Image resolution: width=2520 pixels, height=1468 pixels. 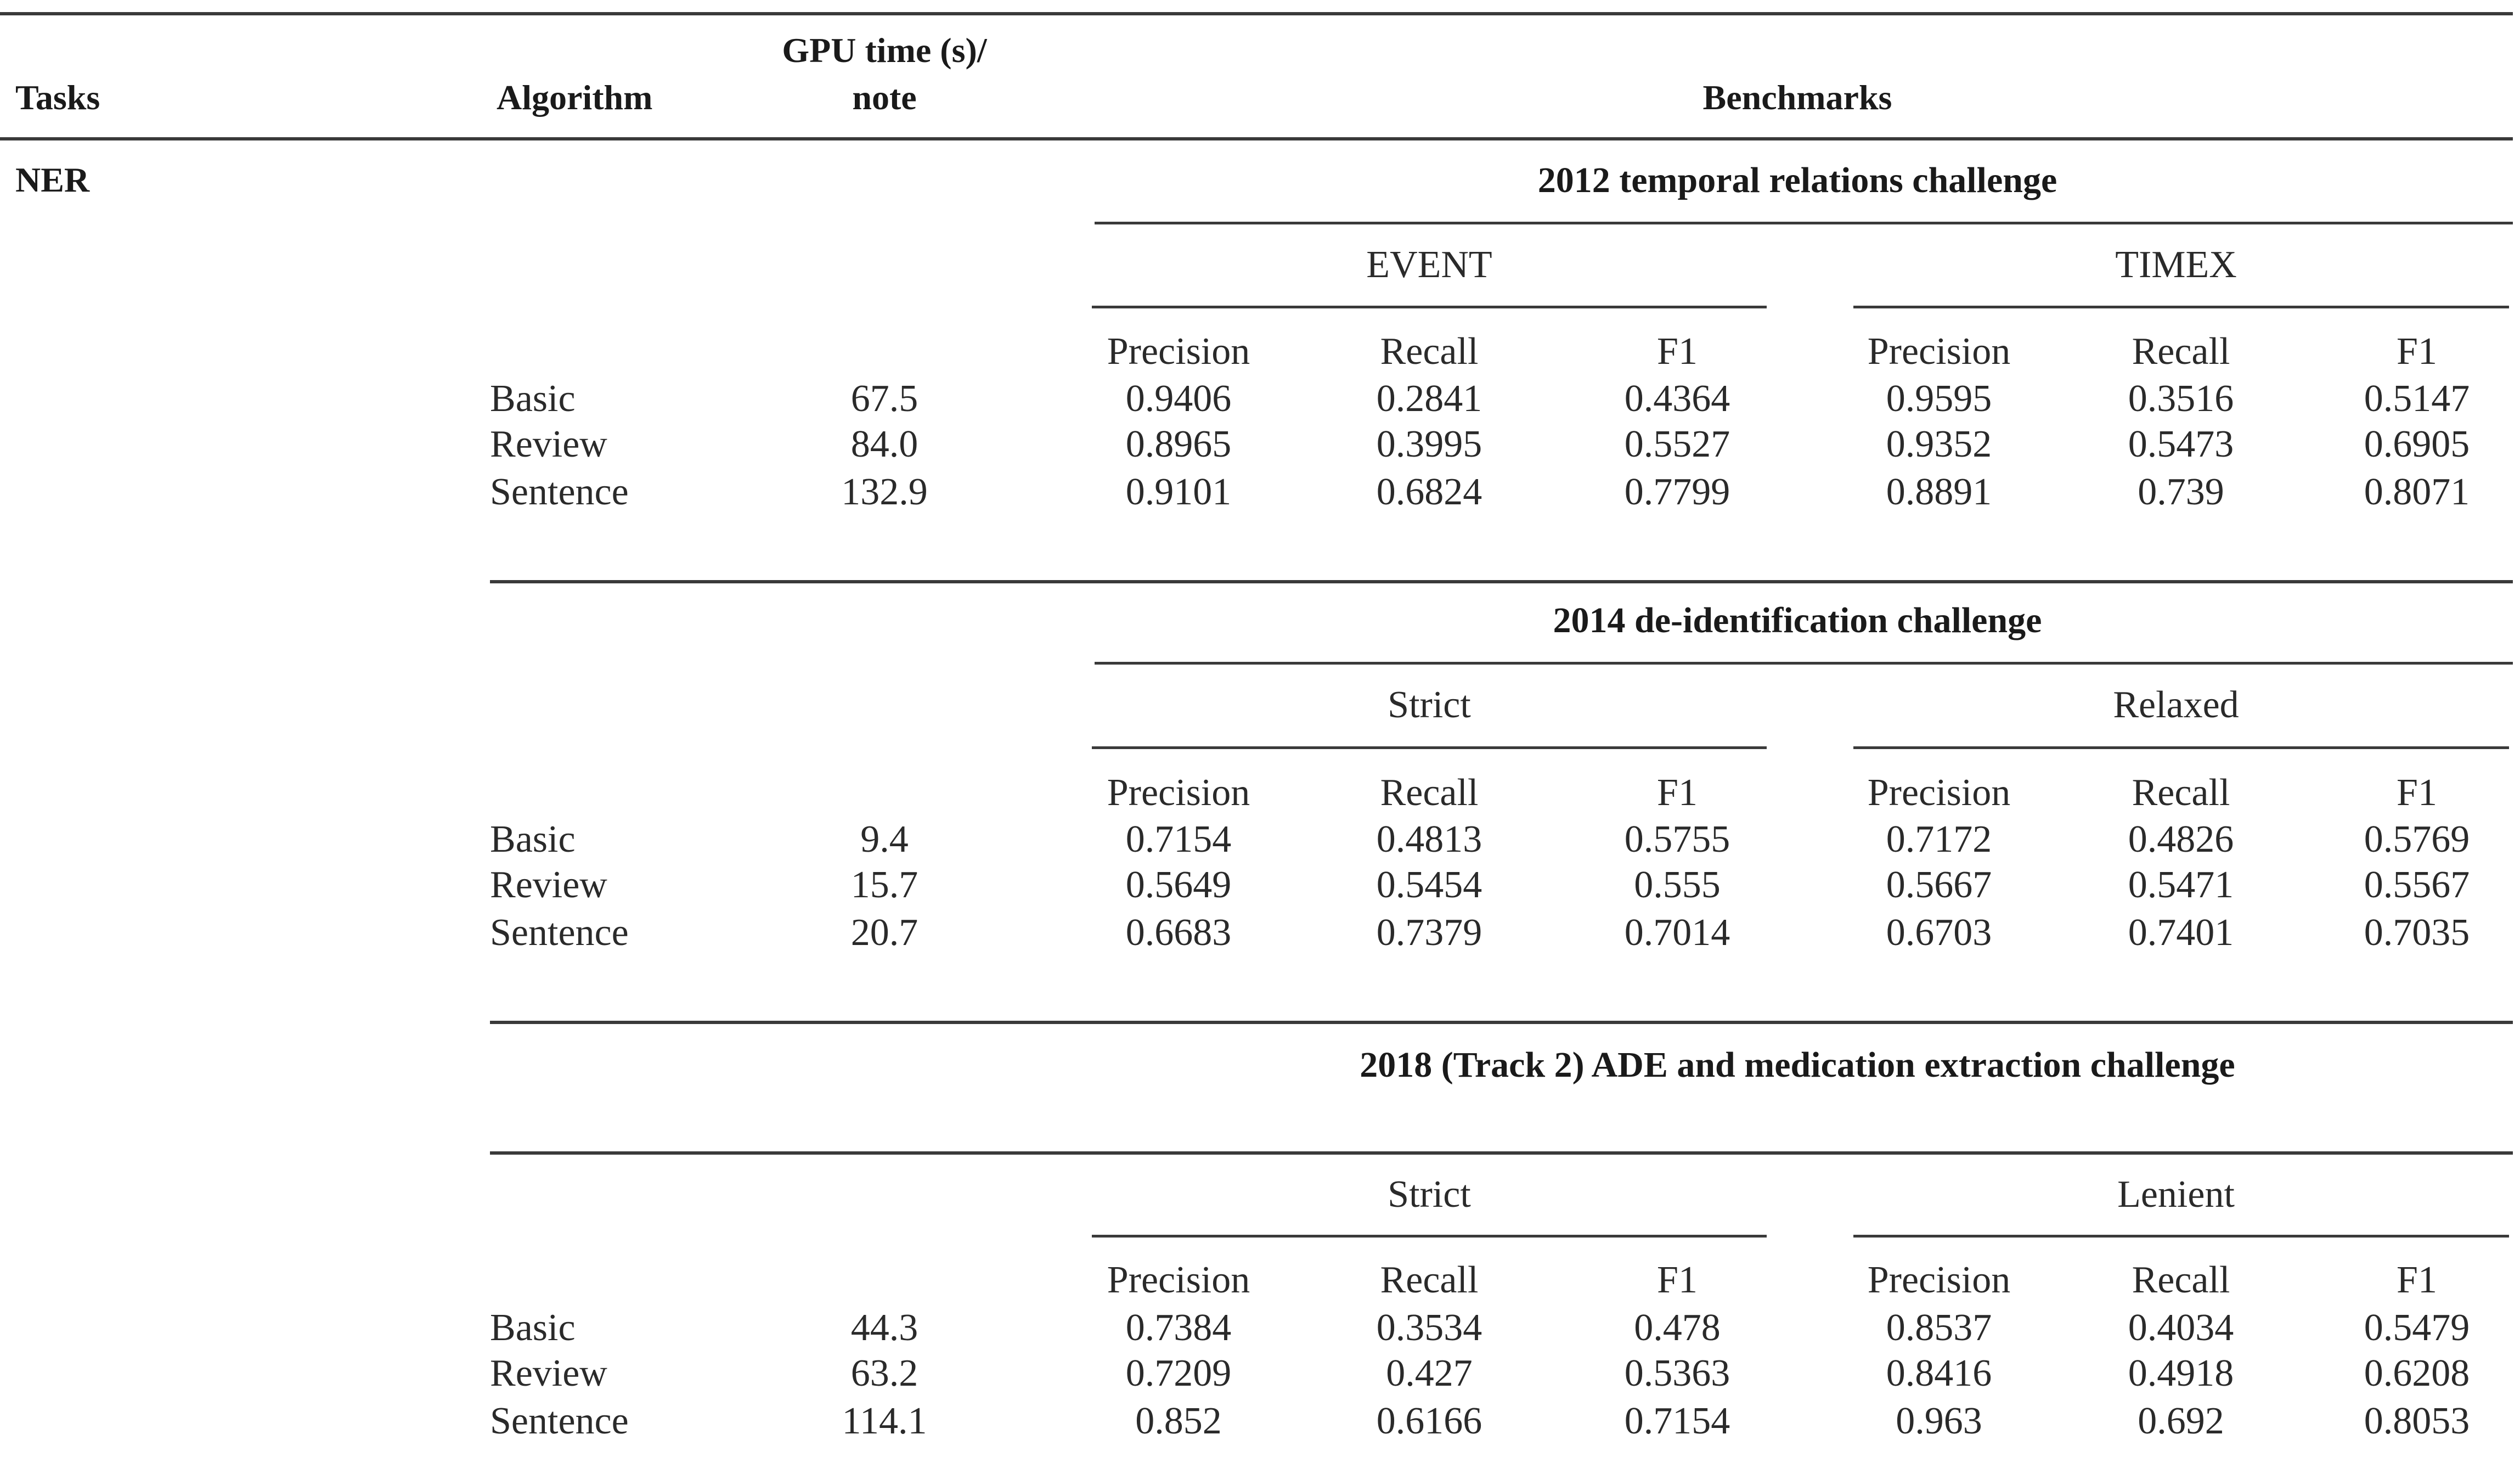 I want to click on header-algorithm: Algorithm, so click(x=575, y=98).